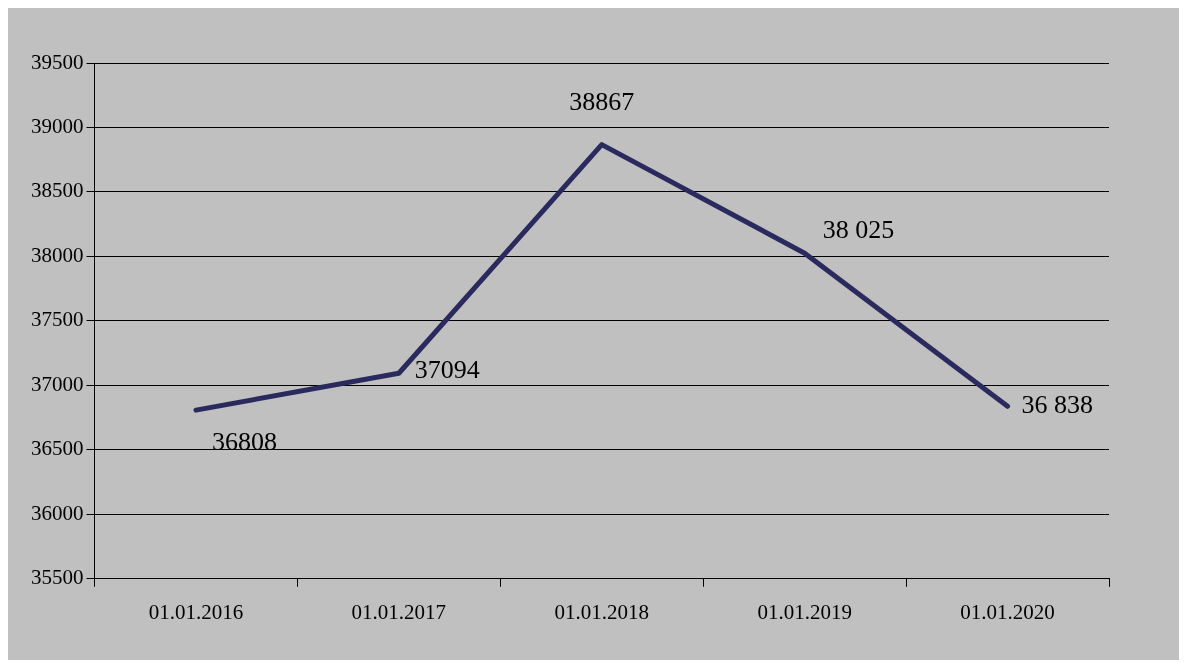  What do you see at coordinates (602, 102) in the screenshot?
I see `data-label: 38867` at bounding box center [602, 102].